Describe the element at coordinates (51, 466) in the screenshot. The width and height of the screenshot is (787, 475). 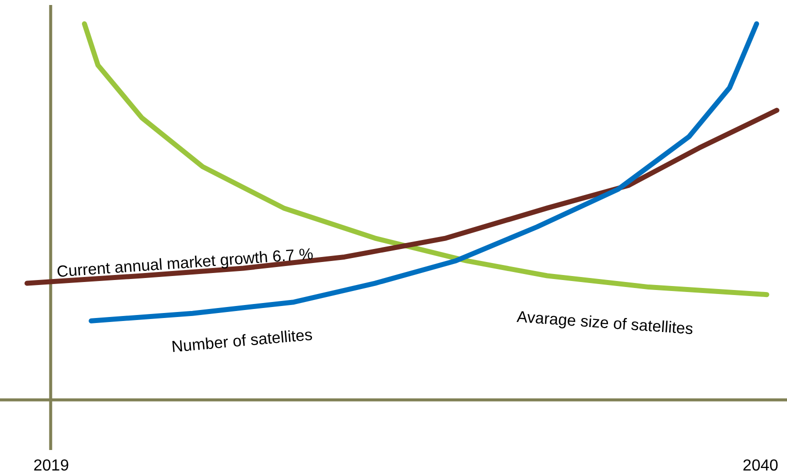
I see `x-tick-label: 2019` at that location.